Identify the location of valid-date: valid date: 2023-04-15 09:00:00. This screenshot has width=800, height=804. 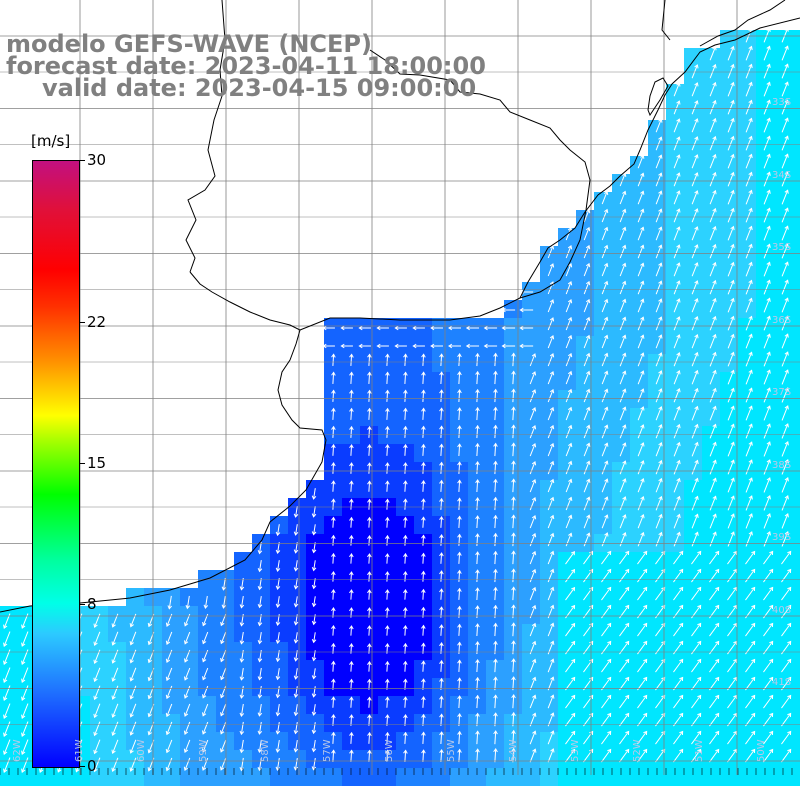
(259, 88).